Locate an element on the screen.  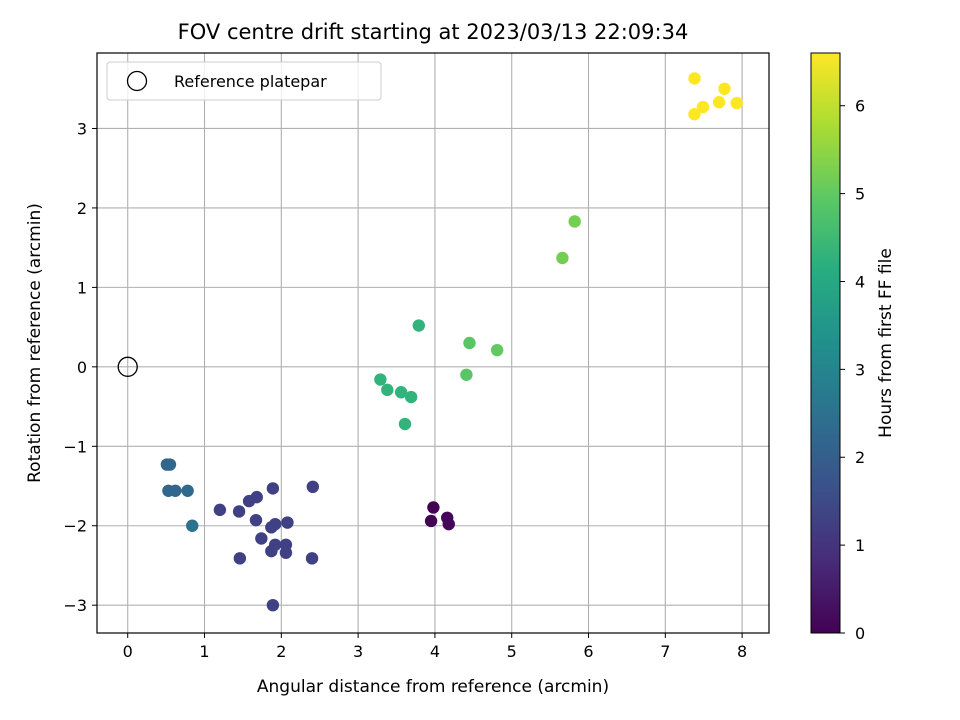
legend-reference-marker is located at coordinates (137, 81).